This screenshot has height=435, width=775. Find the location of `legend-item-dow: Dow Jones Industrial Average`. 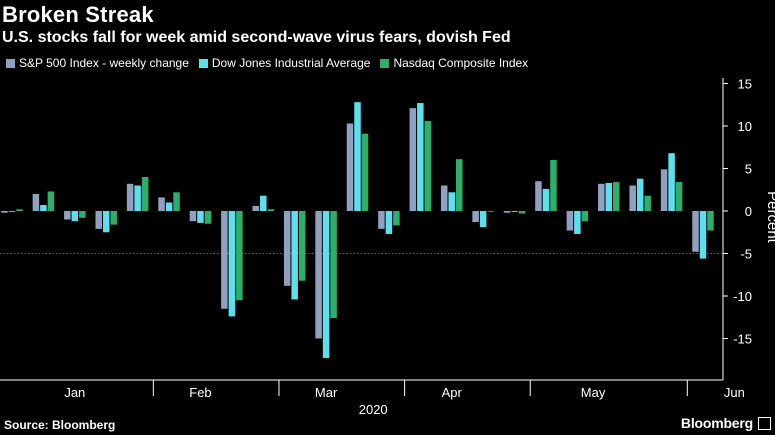

legend-item-dow: Dow Jones Industrial Average is located at coordinates (284, 63).